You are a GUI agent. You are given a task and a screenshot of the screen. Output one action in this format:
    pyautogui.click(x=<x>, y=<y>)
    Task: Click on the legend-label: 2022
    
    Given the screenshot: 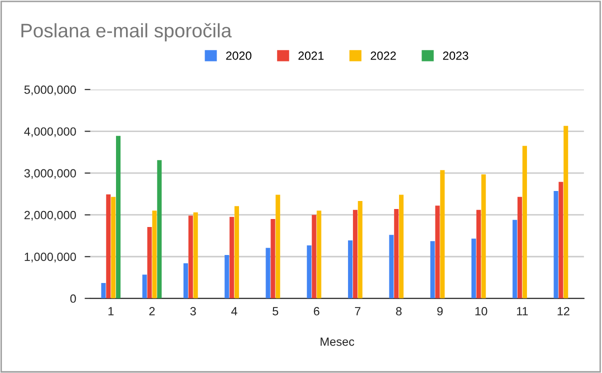 What is the action you would take?
    pyautogui.click(x=383, y=55)
    